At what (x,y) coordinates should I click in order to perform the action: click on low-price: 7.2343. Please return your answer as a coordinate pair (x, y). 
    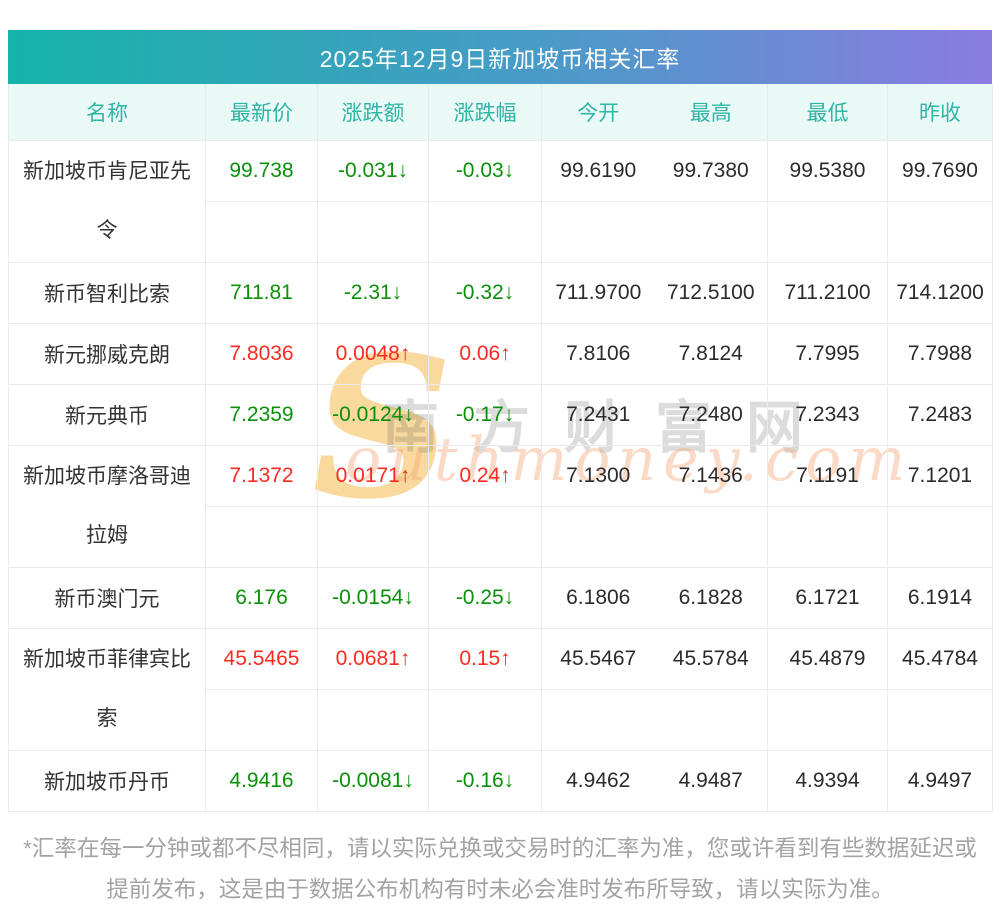
    Looking at the image, I should click on (827, 414).